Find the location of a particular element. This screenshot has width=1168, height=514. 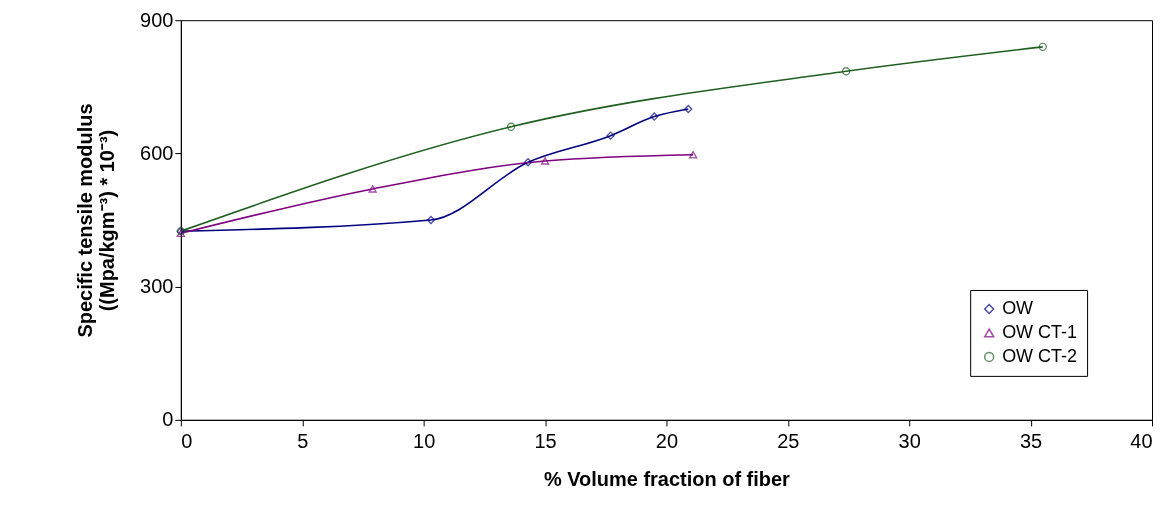

legend-label: OW CT-1 is located at coordinates (1040, 331).